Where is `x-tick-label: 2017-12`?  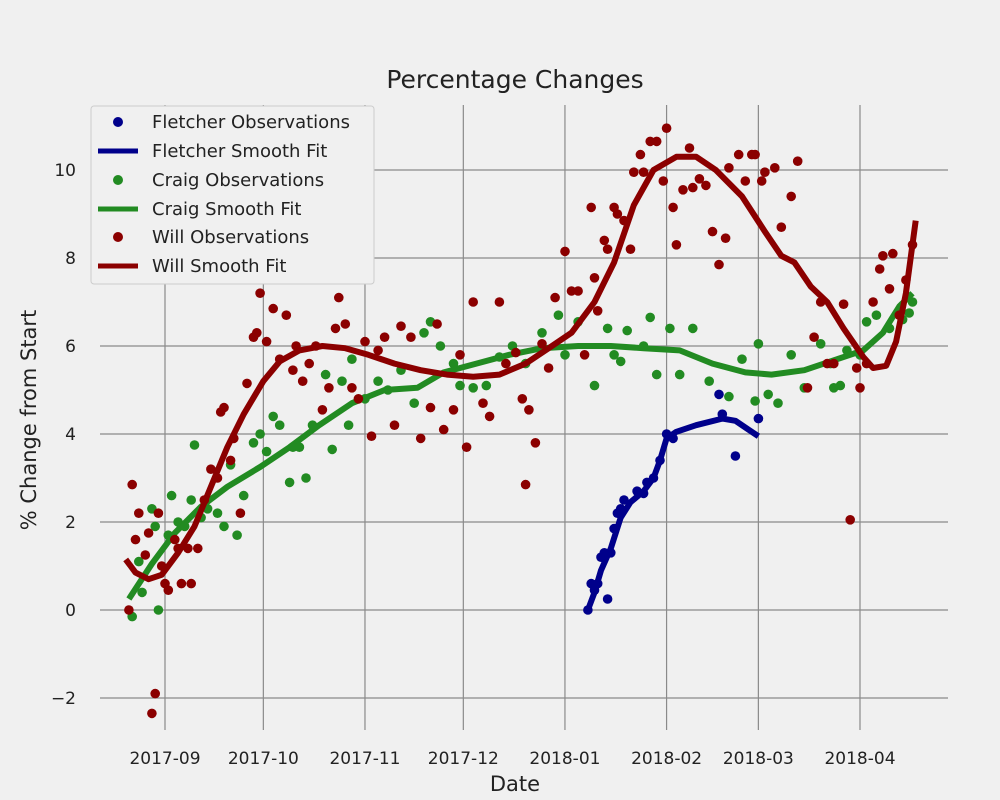
x-tick-label: 2017-12 is located at coordinates (463, 759).